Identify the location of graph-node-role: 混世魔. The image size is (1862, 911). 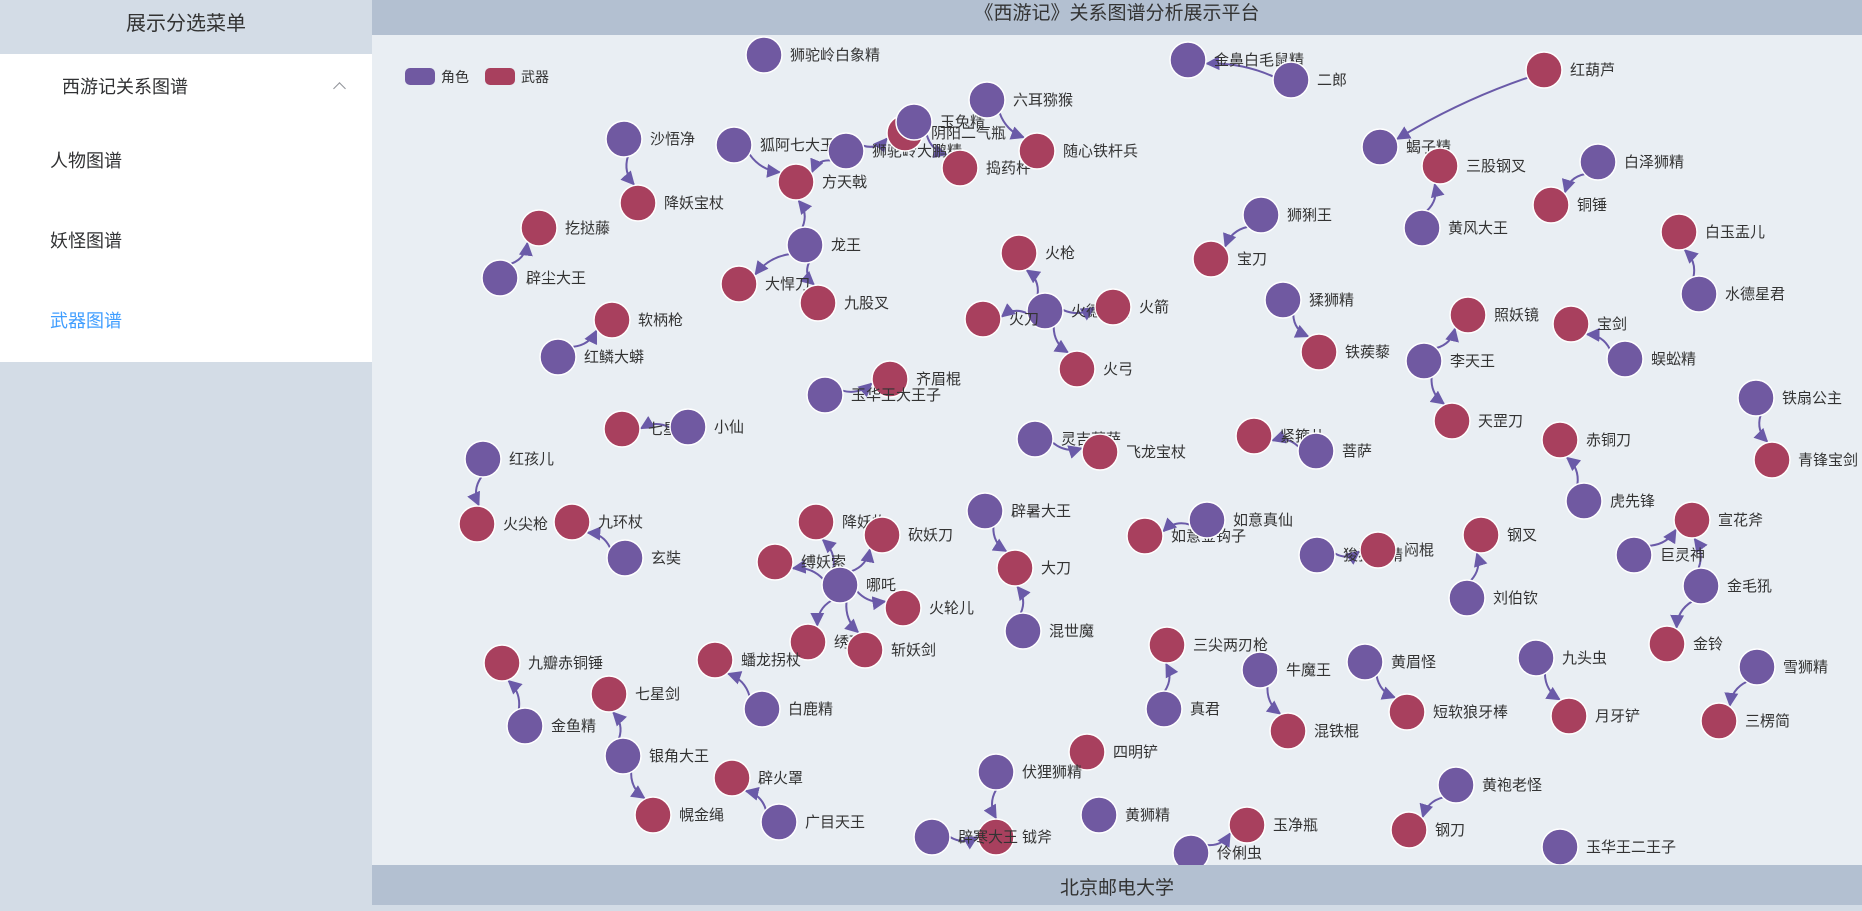
(1049, 631).